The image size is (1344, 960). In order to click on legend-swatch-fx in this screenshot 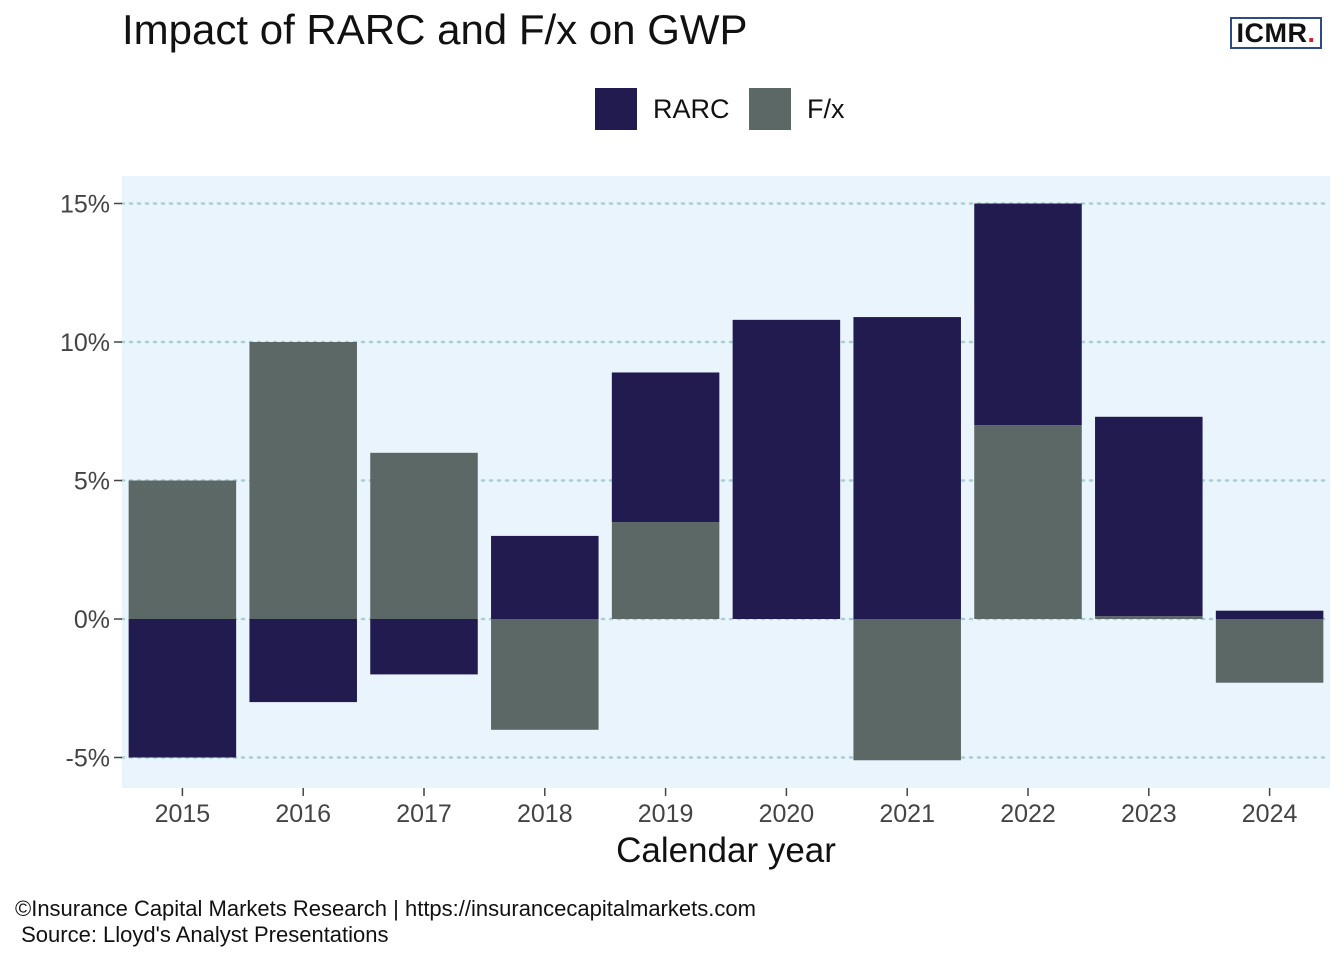, I will do `click(770, 109)`.